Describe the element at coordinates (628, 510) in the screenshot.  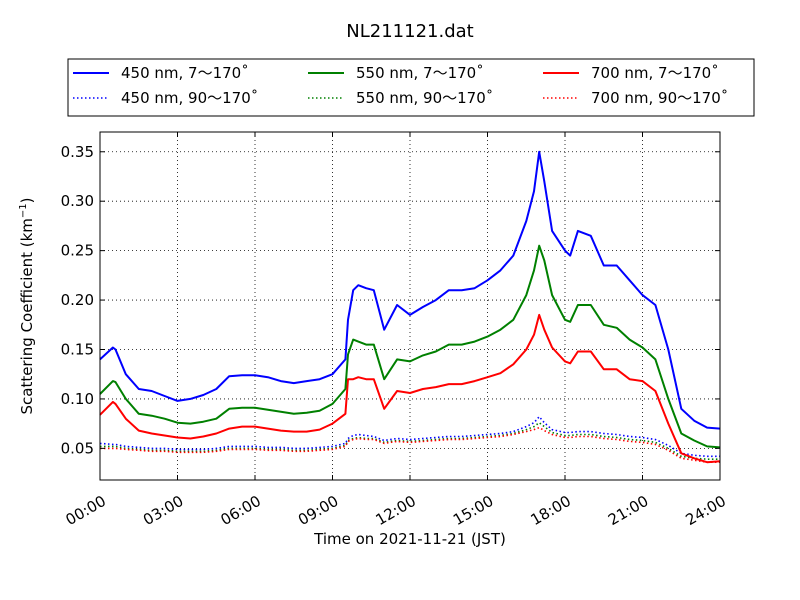
I see `x-tick-label: 21:00` at that location.